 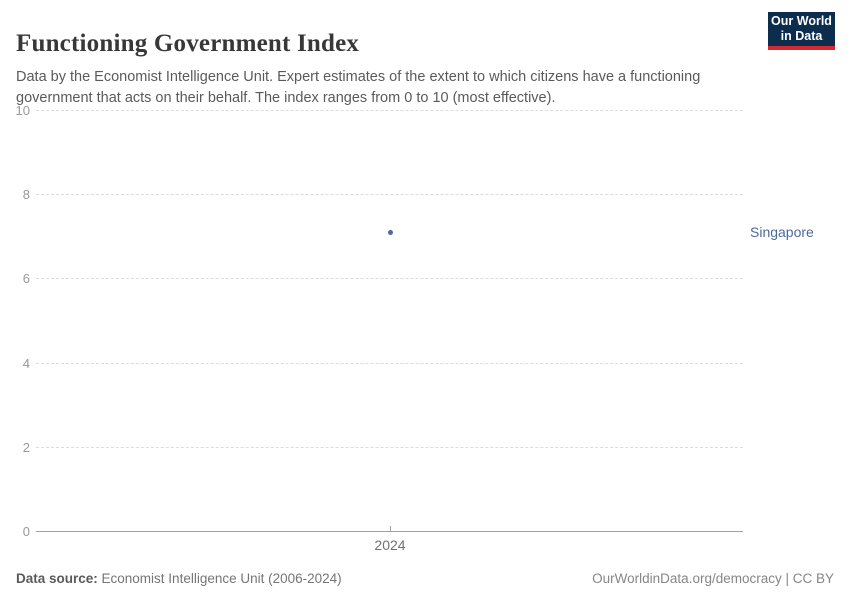 I want to click on y-tick-label: 4, so click(x=26, y=363).